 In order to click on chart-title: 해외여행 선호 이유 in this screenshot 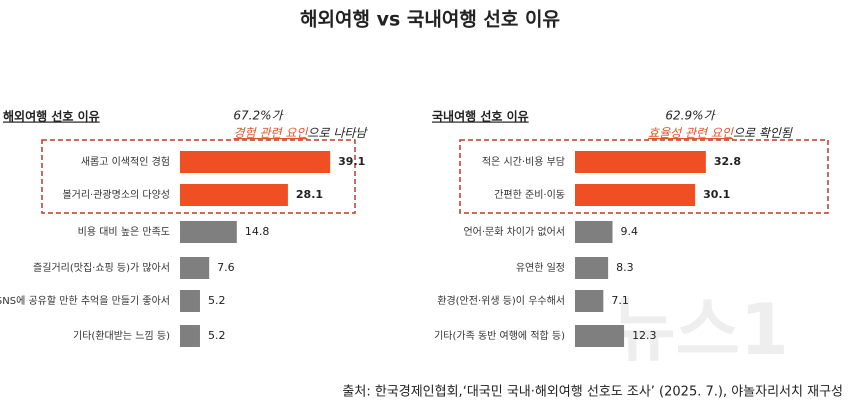, I will do `click(51, 116)`.